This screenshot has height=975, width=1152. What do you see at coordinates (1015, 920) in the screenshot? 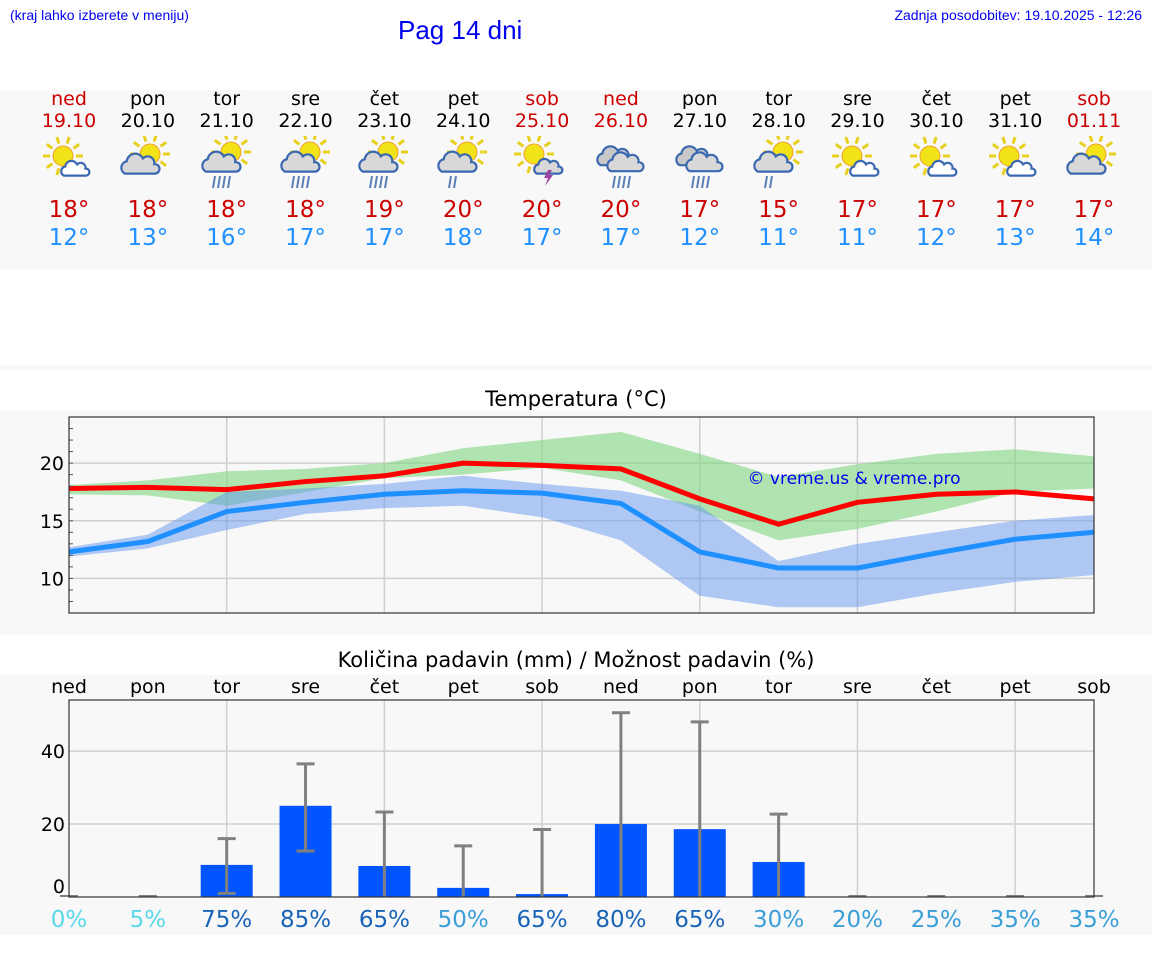
I see `precip-probability: 35%` at bounding box center [1015, 920].